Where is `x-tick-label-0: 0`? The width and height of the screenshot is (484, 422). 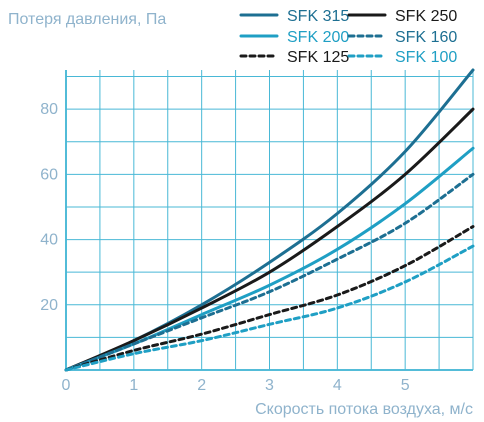
x-tick-label-0: 0 is located at coordinates (66, 385).